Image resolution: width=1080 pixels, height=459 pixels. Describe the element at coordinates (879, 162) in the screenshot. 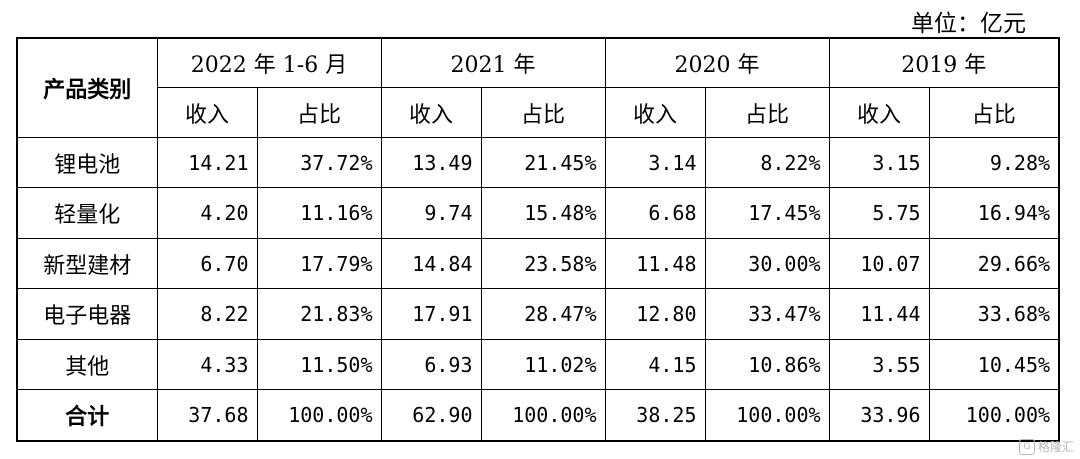

I see `revenue-cell: 3.15` at that location.